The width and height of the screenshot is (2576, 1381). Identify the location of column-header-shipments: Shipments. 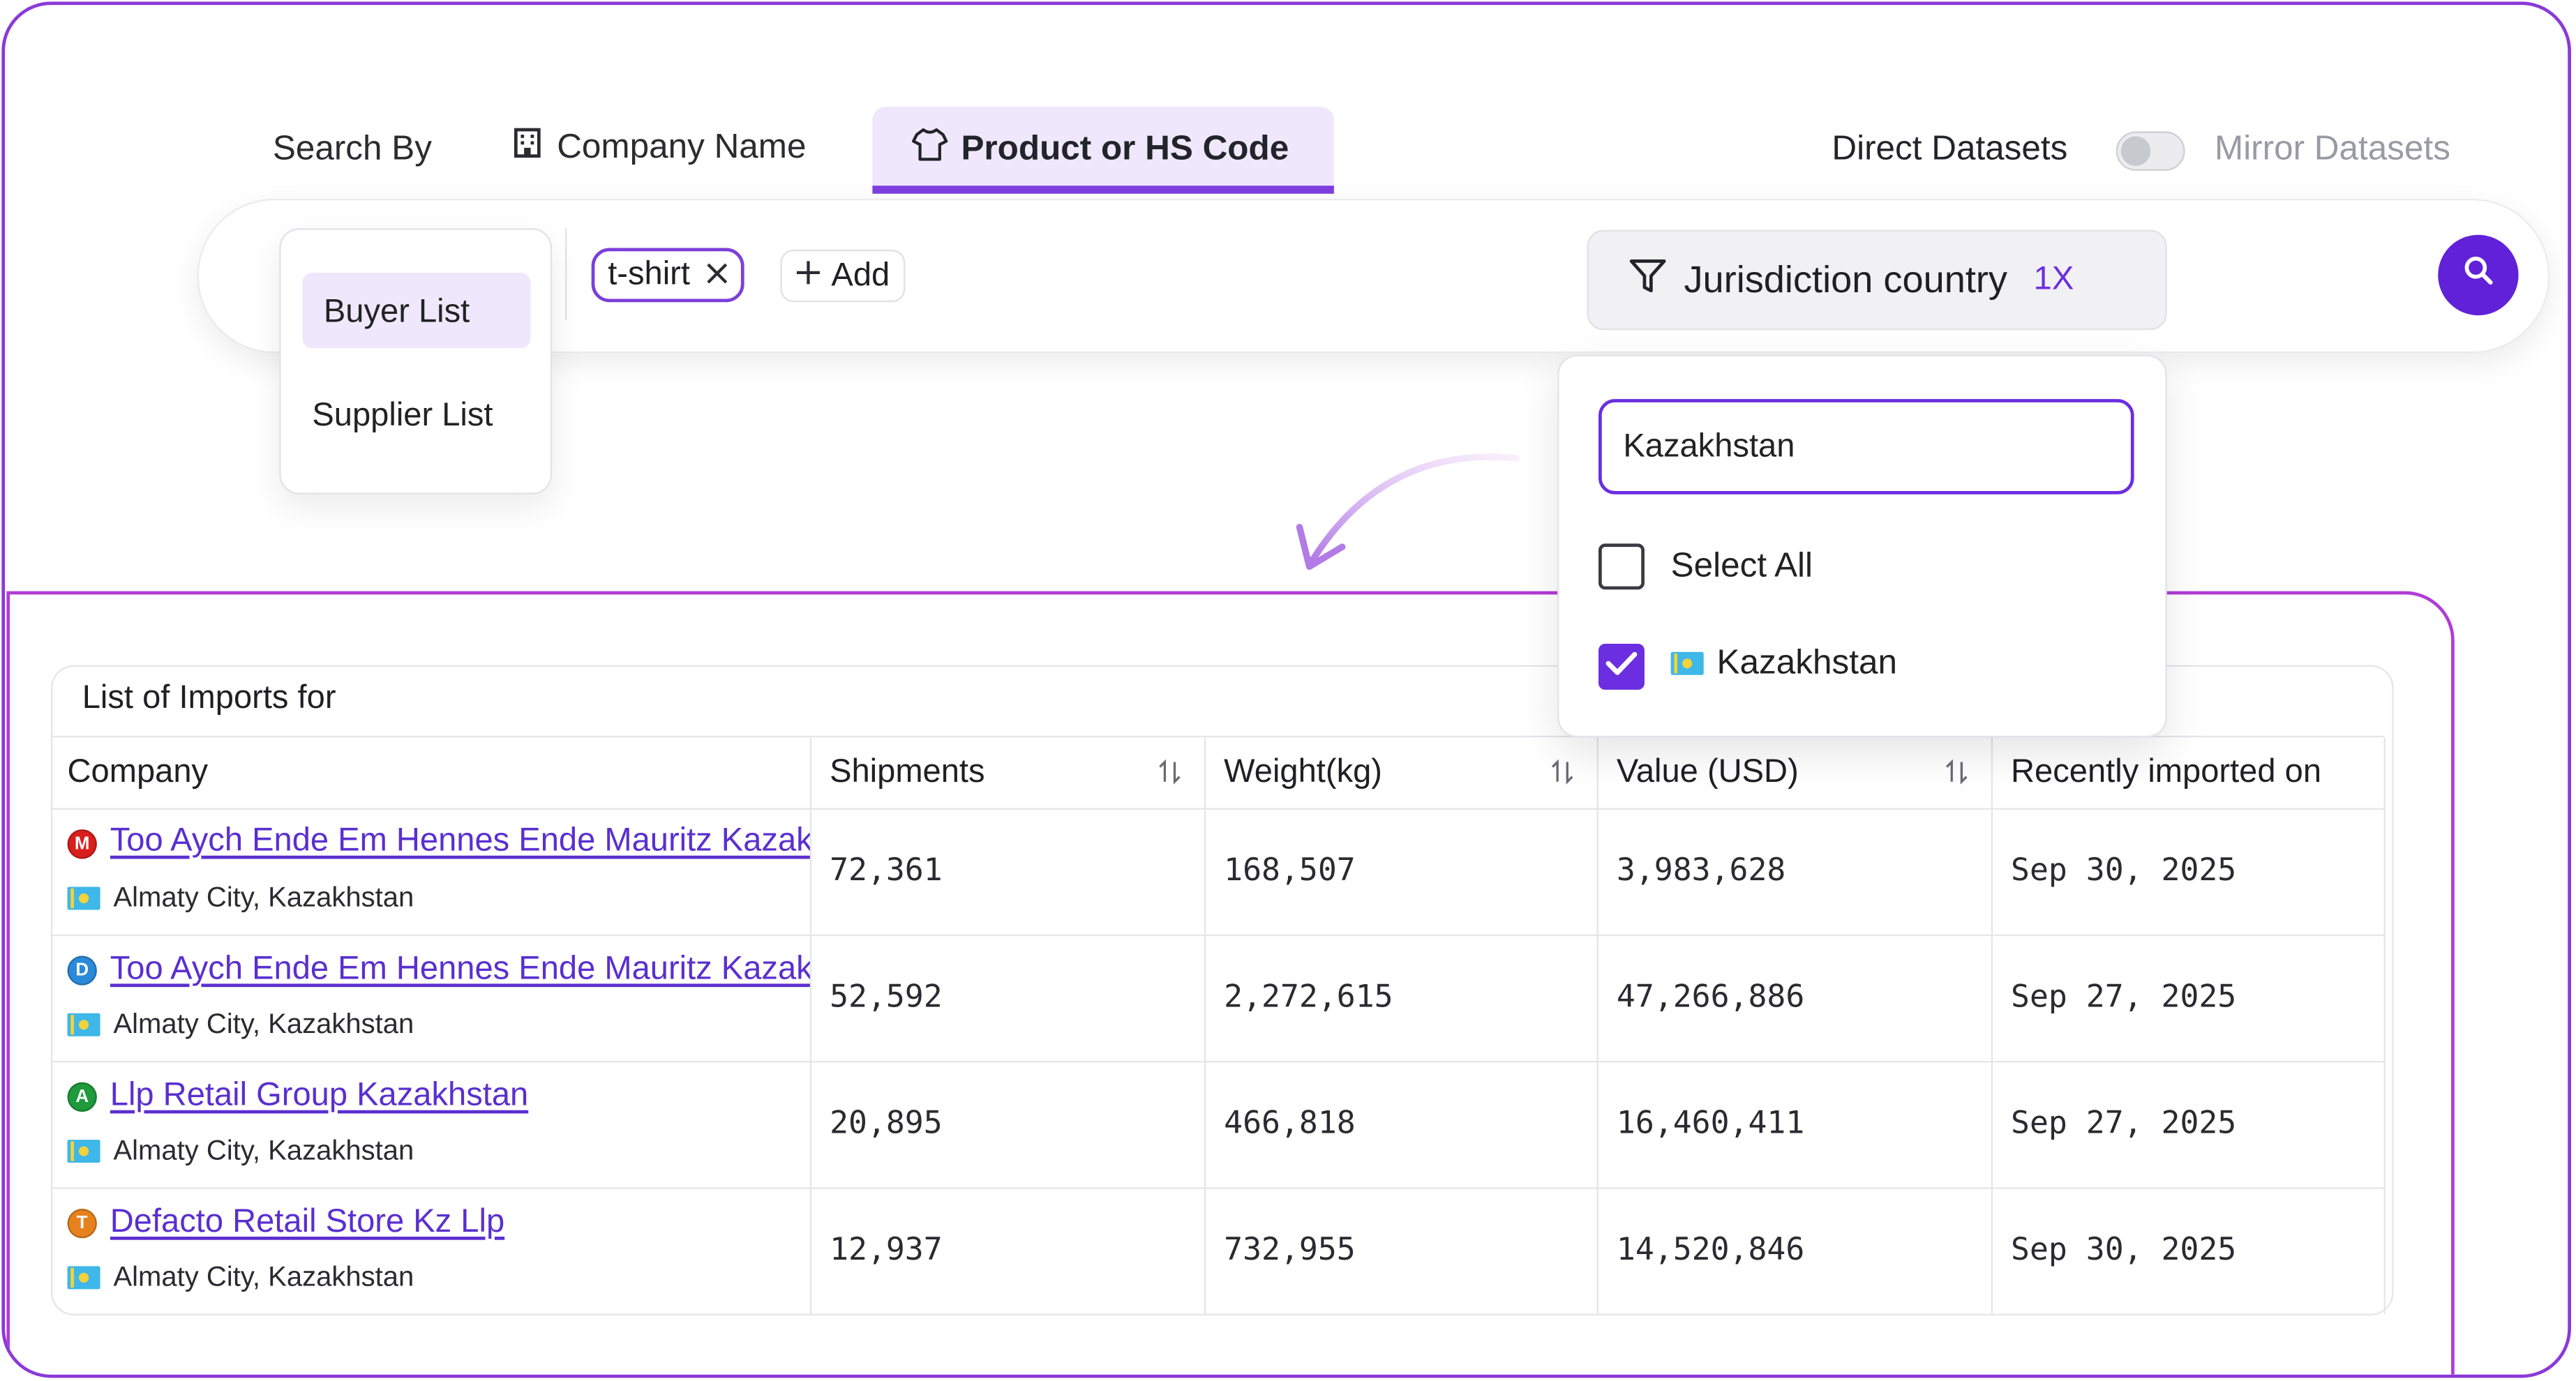
(907, 771).